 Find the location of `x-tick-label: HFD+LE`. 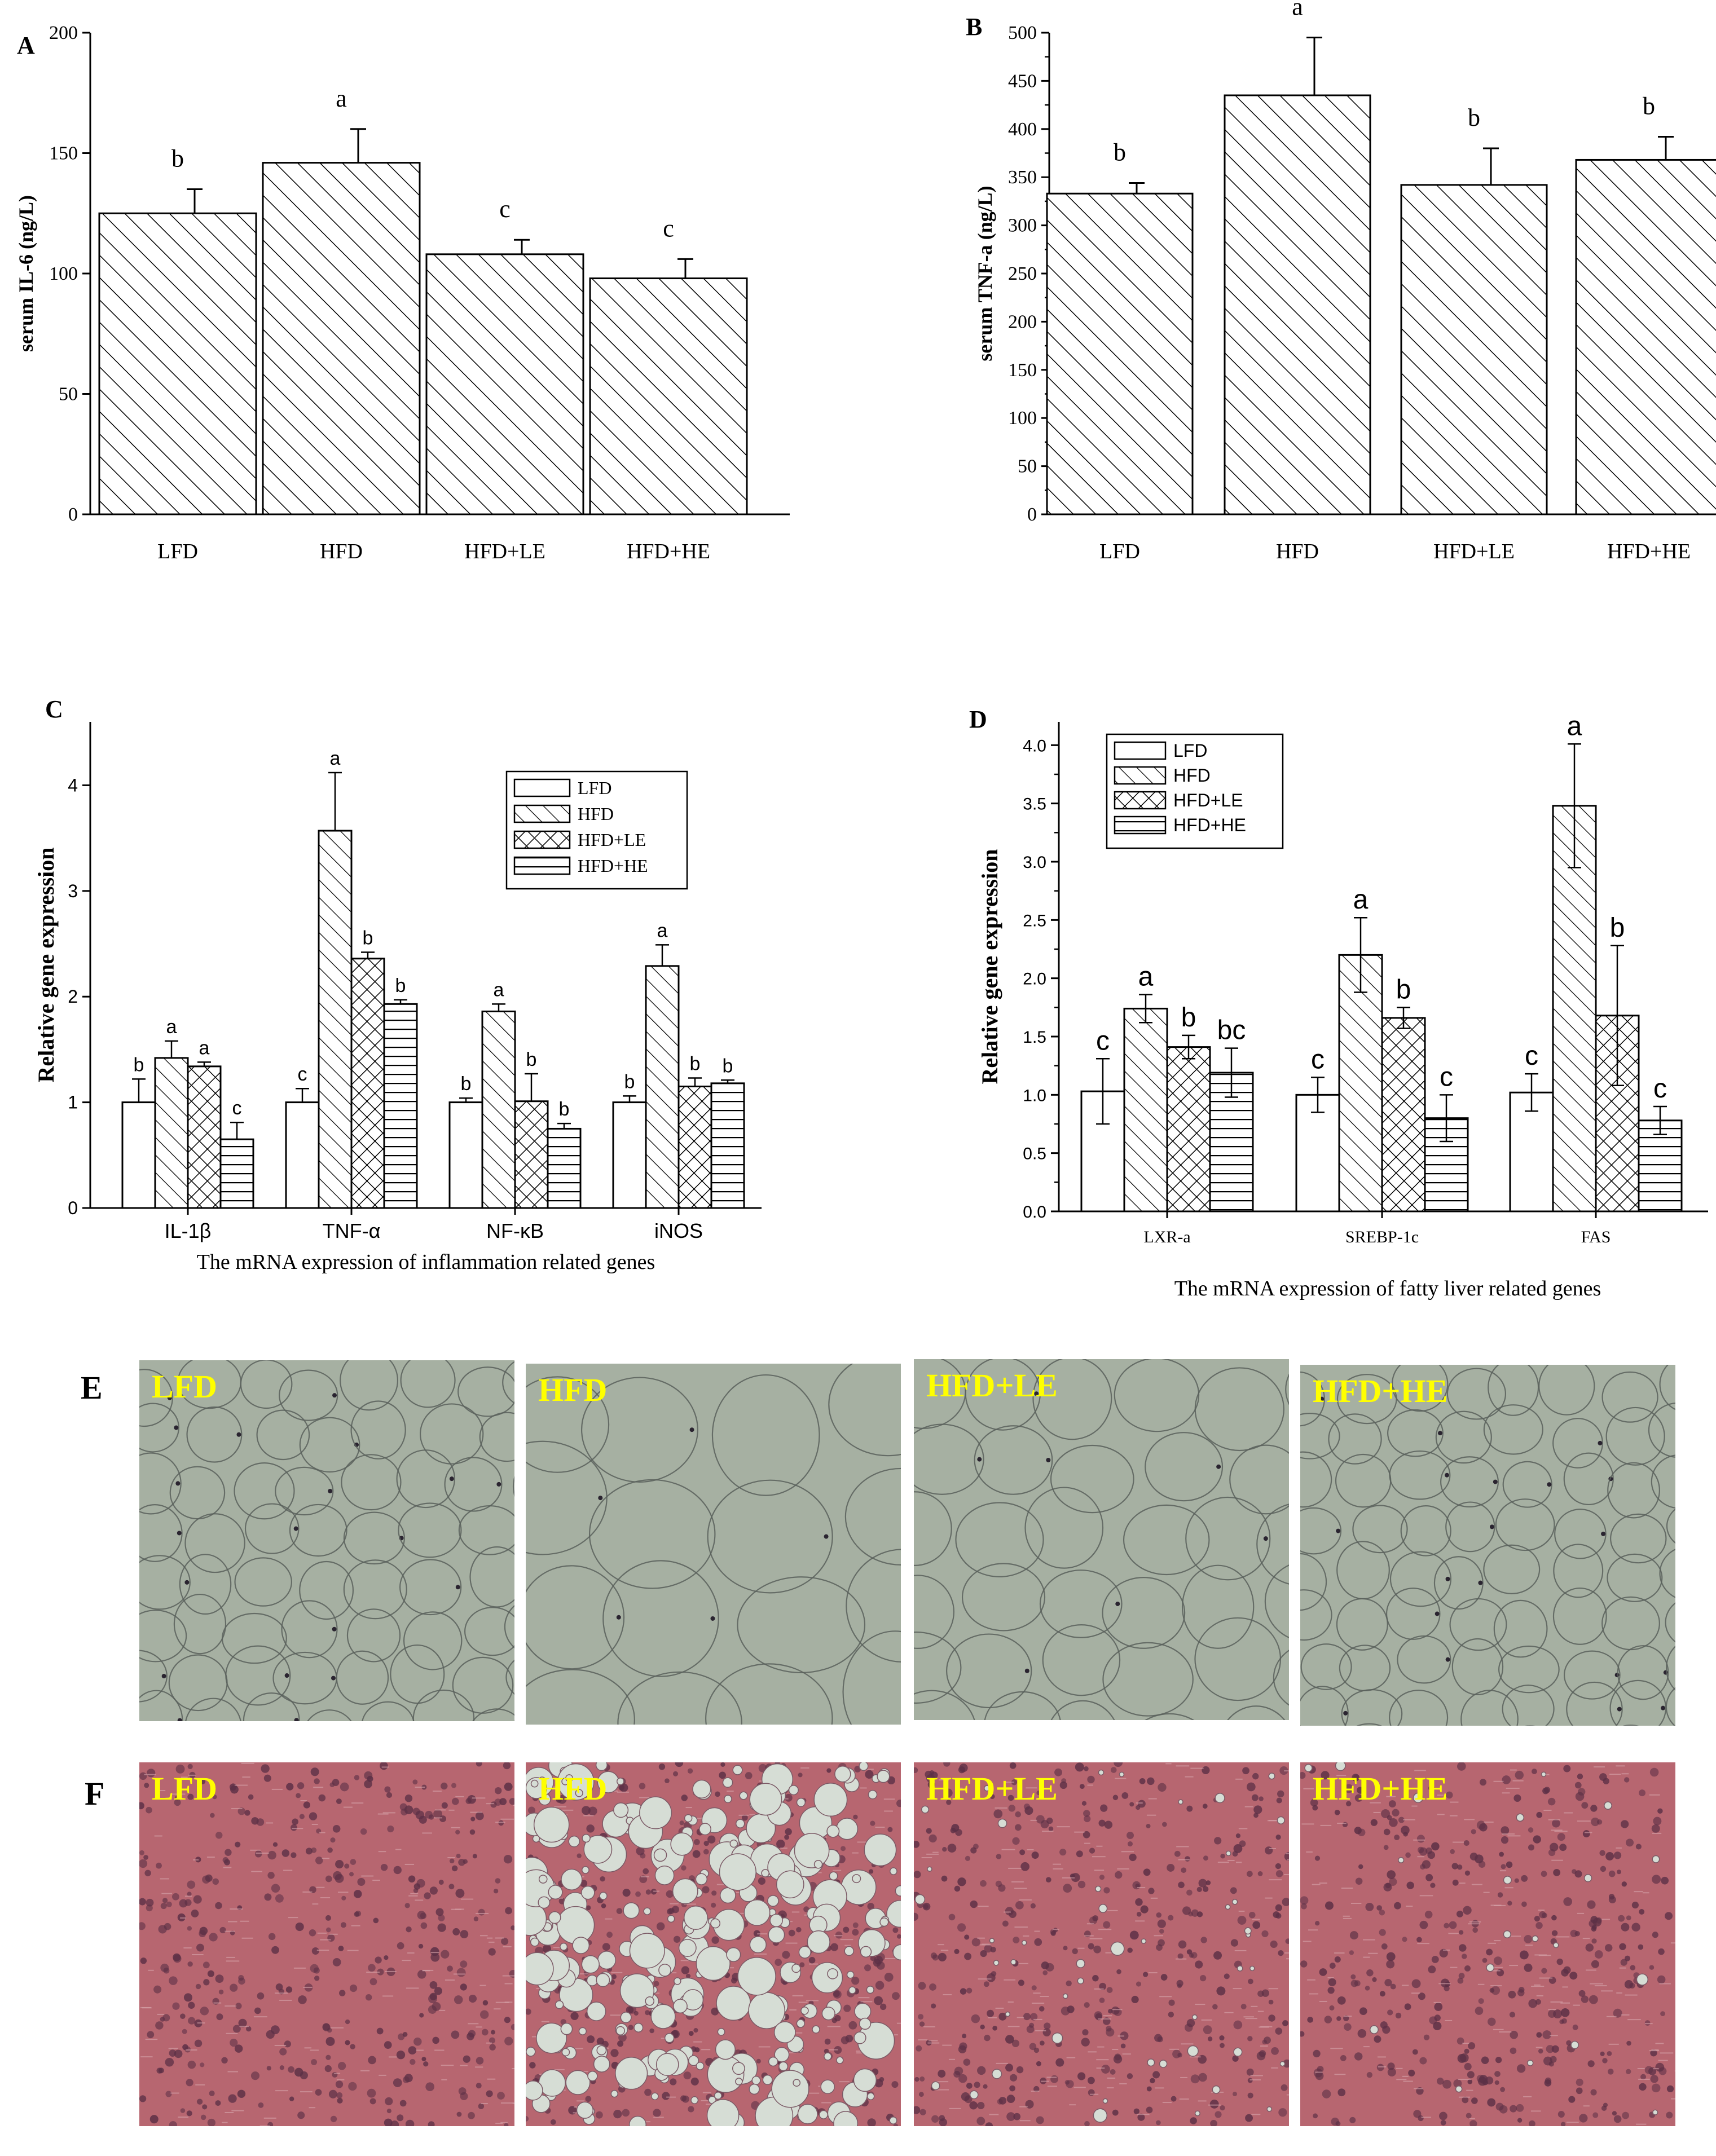

x-tick-label: HFD+LE is located at coordinates (504, 551).